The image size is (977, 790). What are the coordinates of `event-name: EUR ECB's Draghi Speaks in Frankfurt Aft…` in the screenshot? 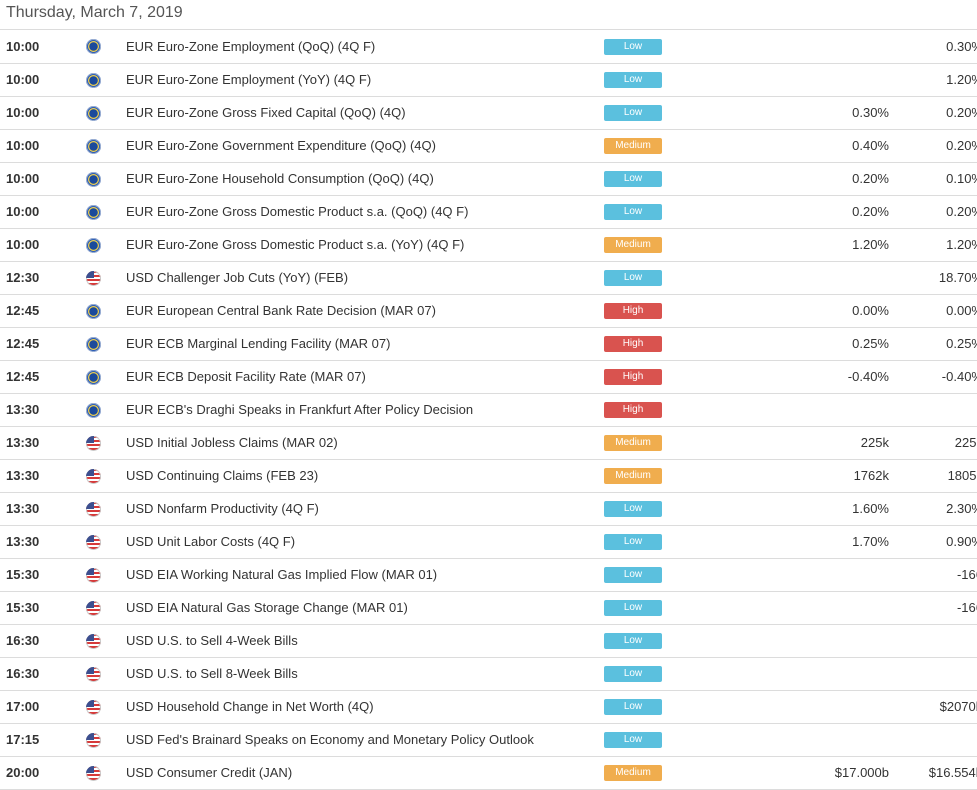 It's located at (365, 410).